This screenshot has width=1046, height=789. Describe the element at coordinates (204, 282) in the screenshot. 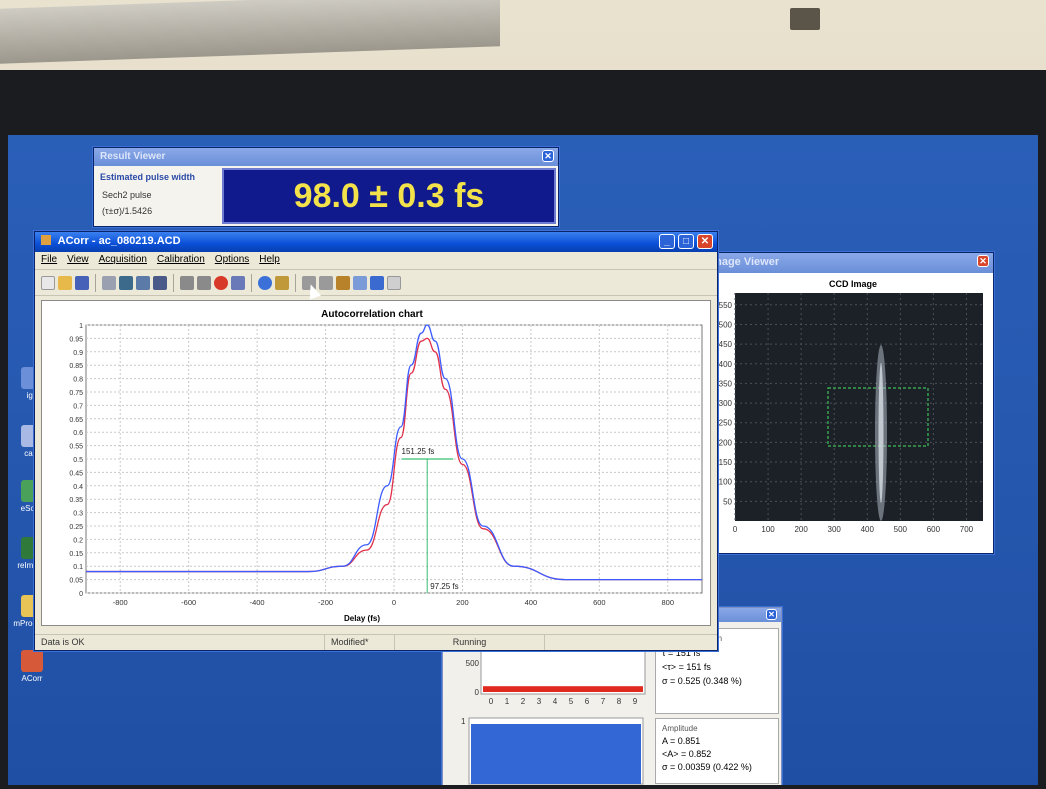

I see `pause-icon` at that location.